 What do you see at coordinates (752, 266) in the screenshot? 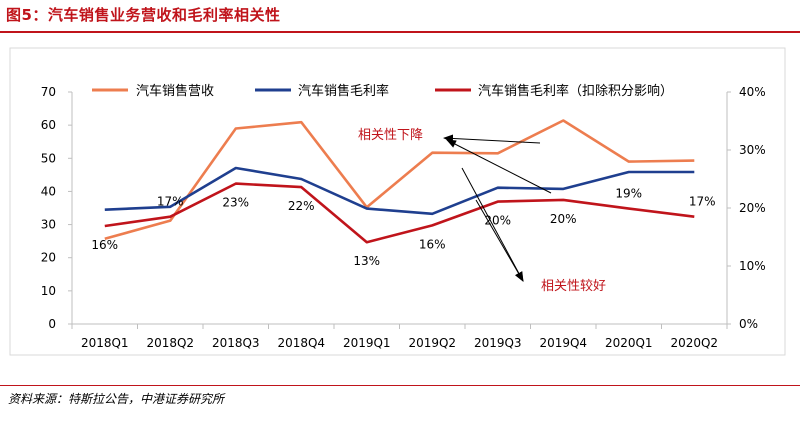
I see `y-right-tick-label: 10%` at bounding box center [752, 266].